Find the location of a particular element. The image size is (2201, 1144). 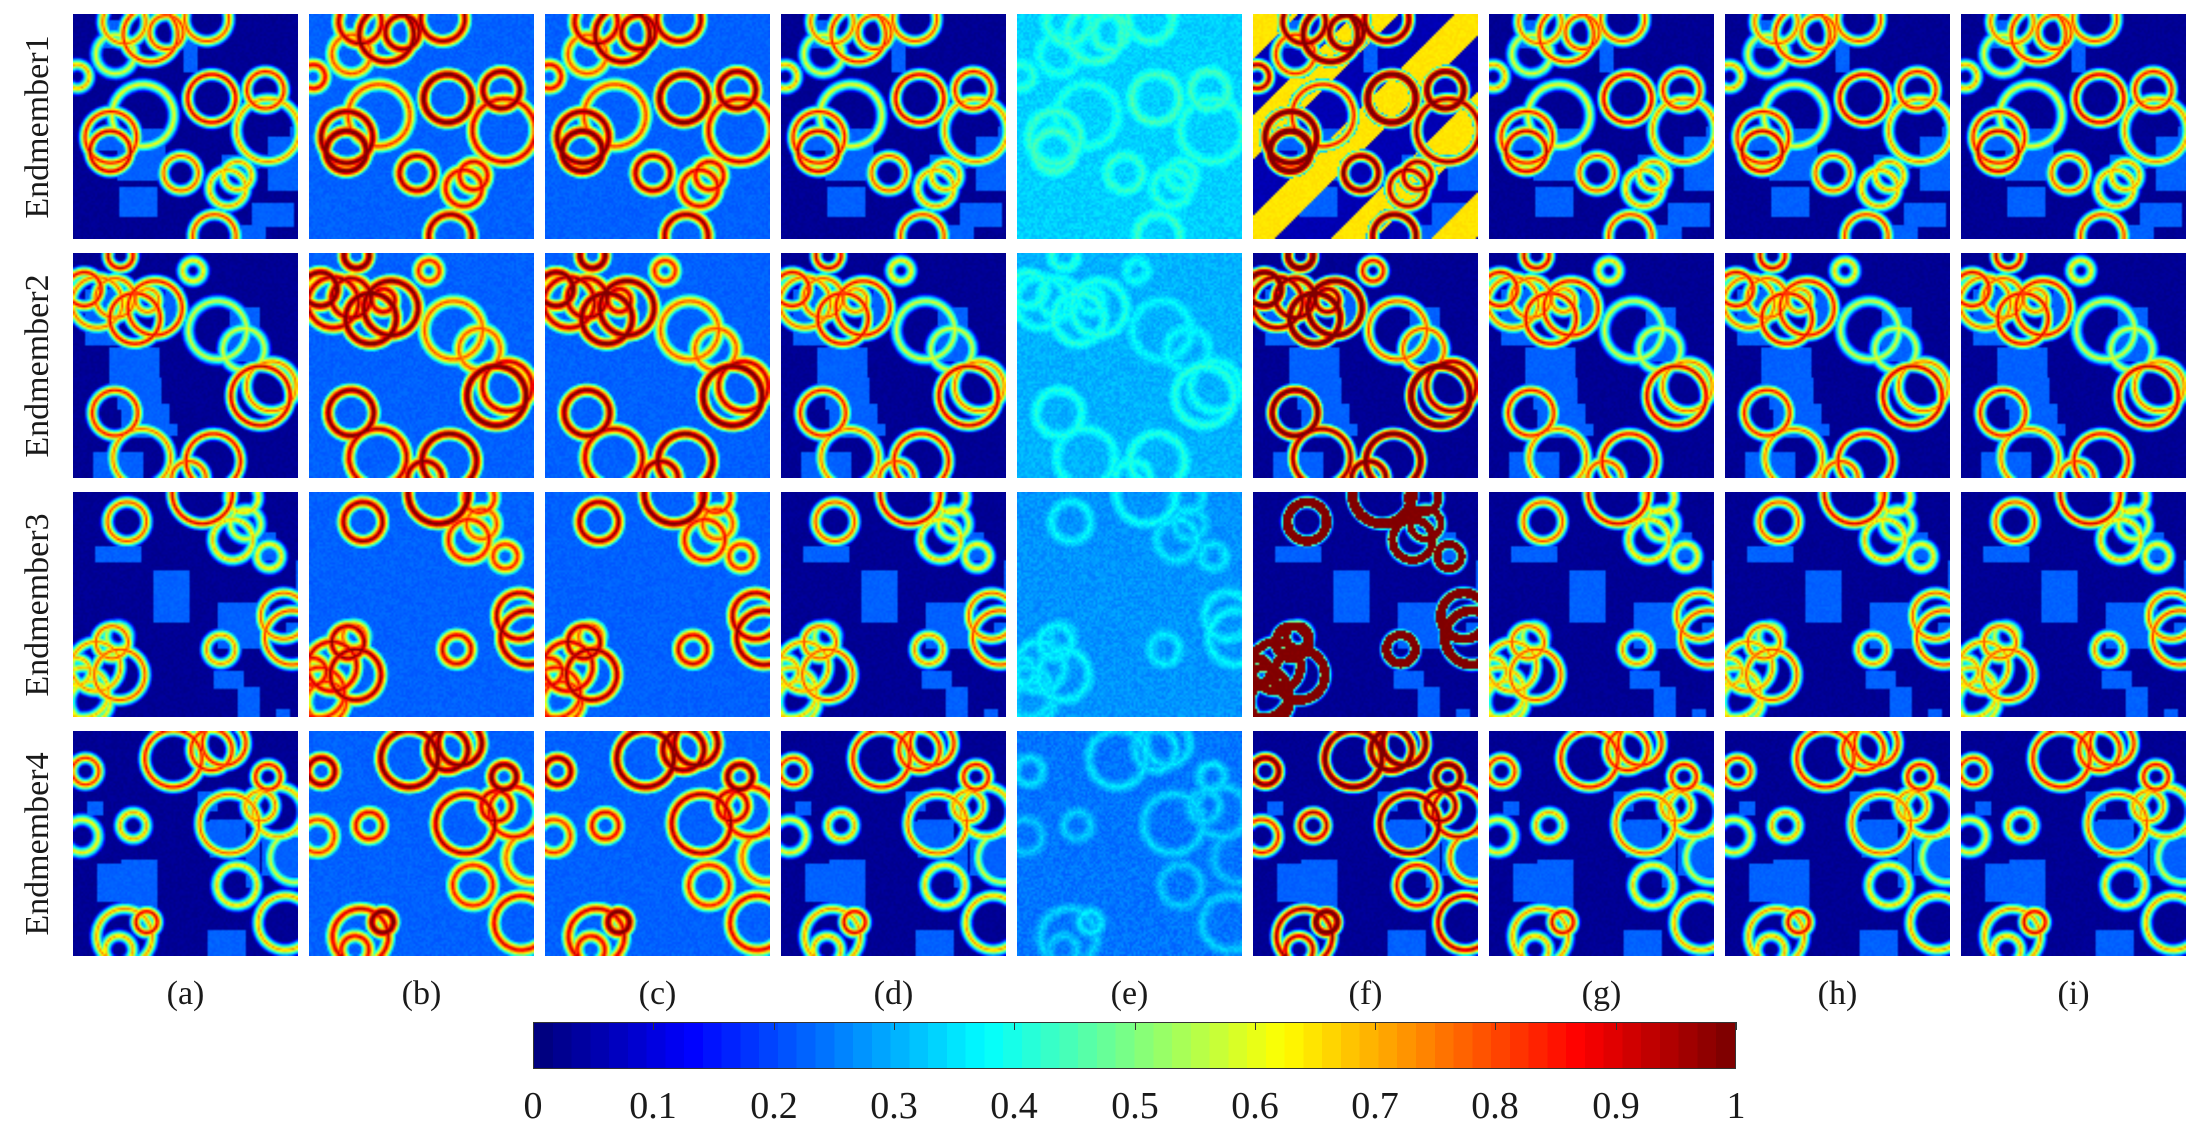

abundance-map-r3-c8 is located at coordinates (1837, 604).